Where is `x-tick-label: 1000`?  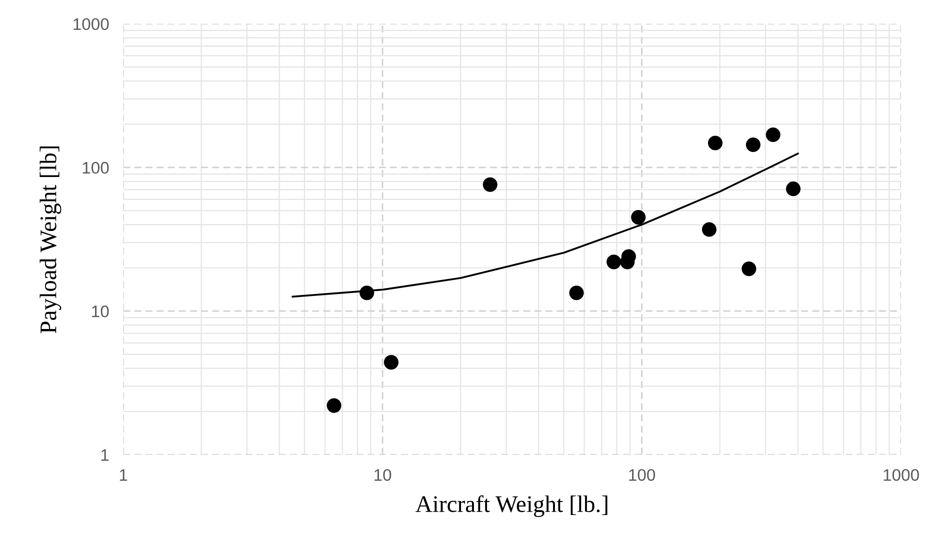 x-tick-label: 1000 is located at coordinates (901, 475).